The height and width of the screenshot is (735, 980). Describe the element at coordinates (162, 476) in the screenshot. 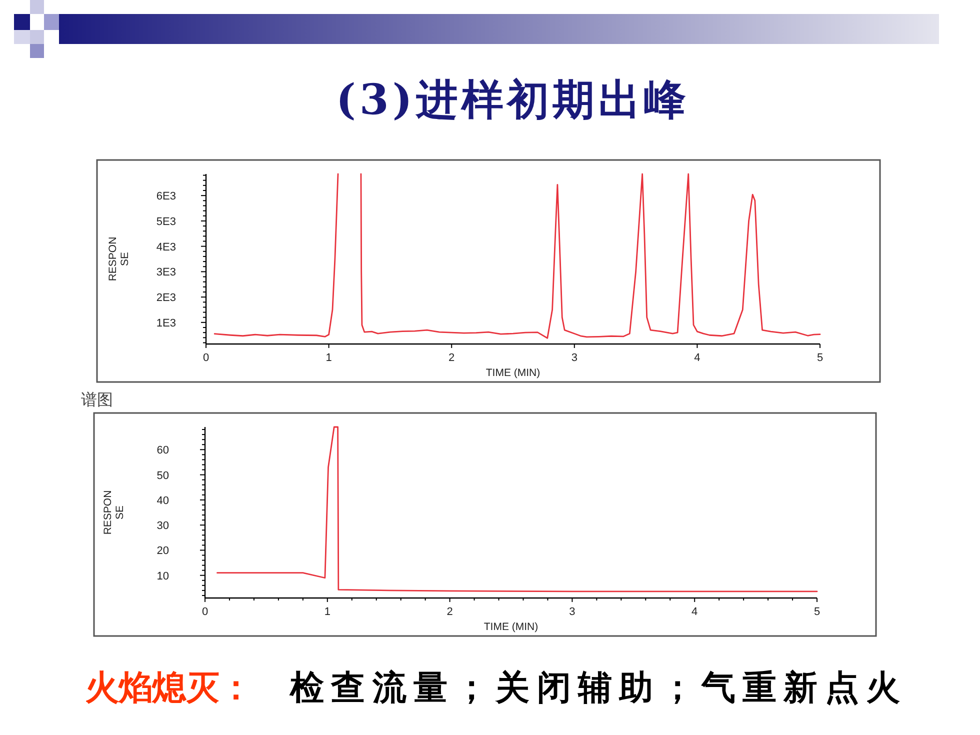

I see `y-tick-label: 50` at that location.